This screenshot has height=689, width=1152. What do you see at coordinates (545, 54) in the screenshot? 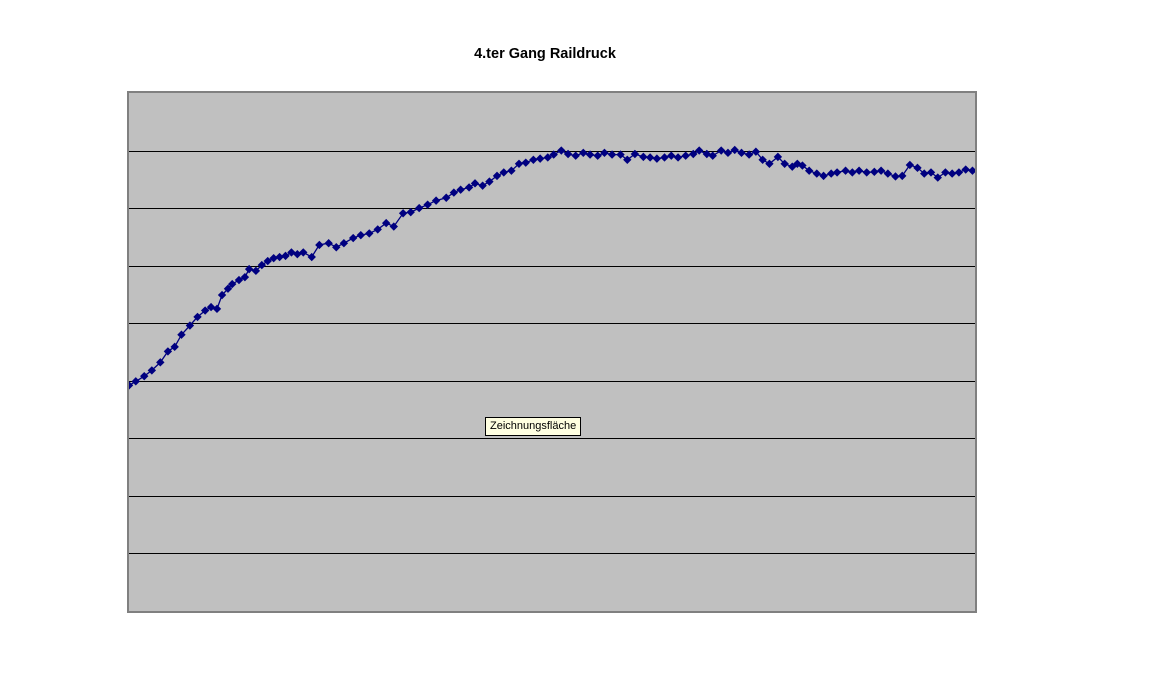
I see `chart-title: 4.ter Gang Raildruck` at bounding box center [545, 54].